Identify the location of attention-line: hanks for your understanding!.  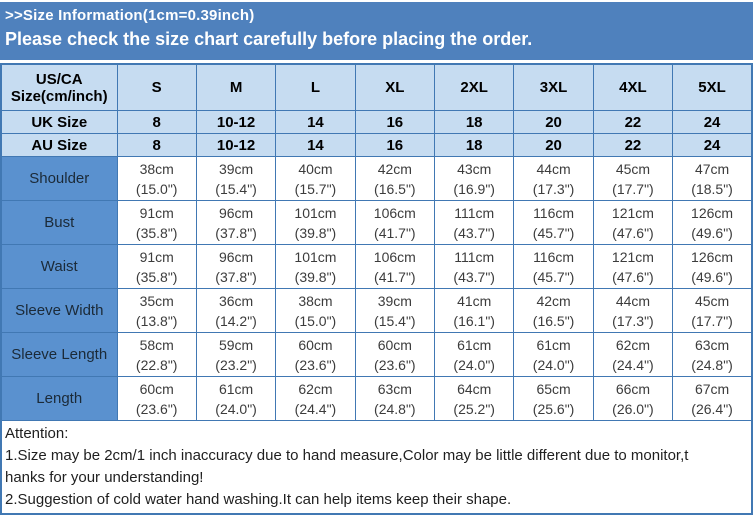
(104, 477).